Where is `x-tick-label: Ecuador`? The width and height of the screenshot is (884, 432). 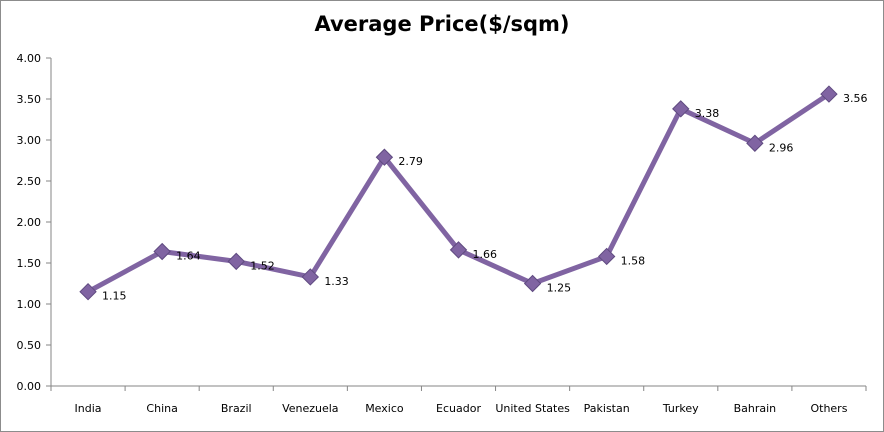 x-tick-label: Ecuador is located at coordinates (458, 408).